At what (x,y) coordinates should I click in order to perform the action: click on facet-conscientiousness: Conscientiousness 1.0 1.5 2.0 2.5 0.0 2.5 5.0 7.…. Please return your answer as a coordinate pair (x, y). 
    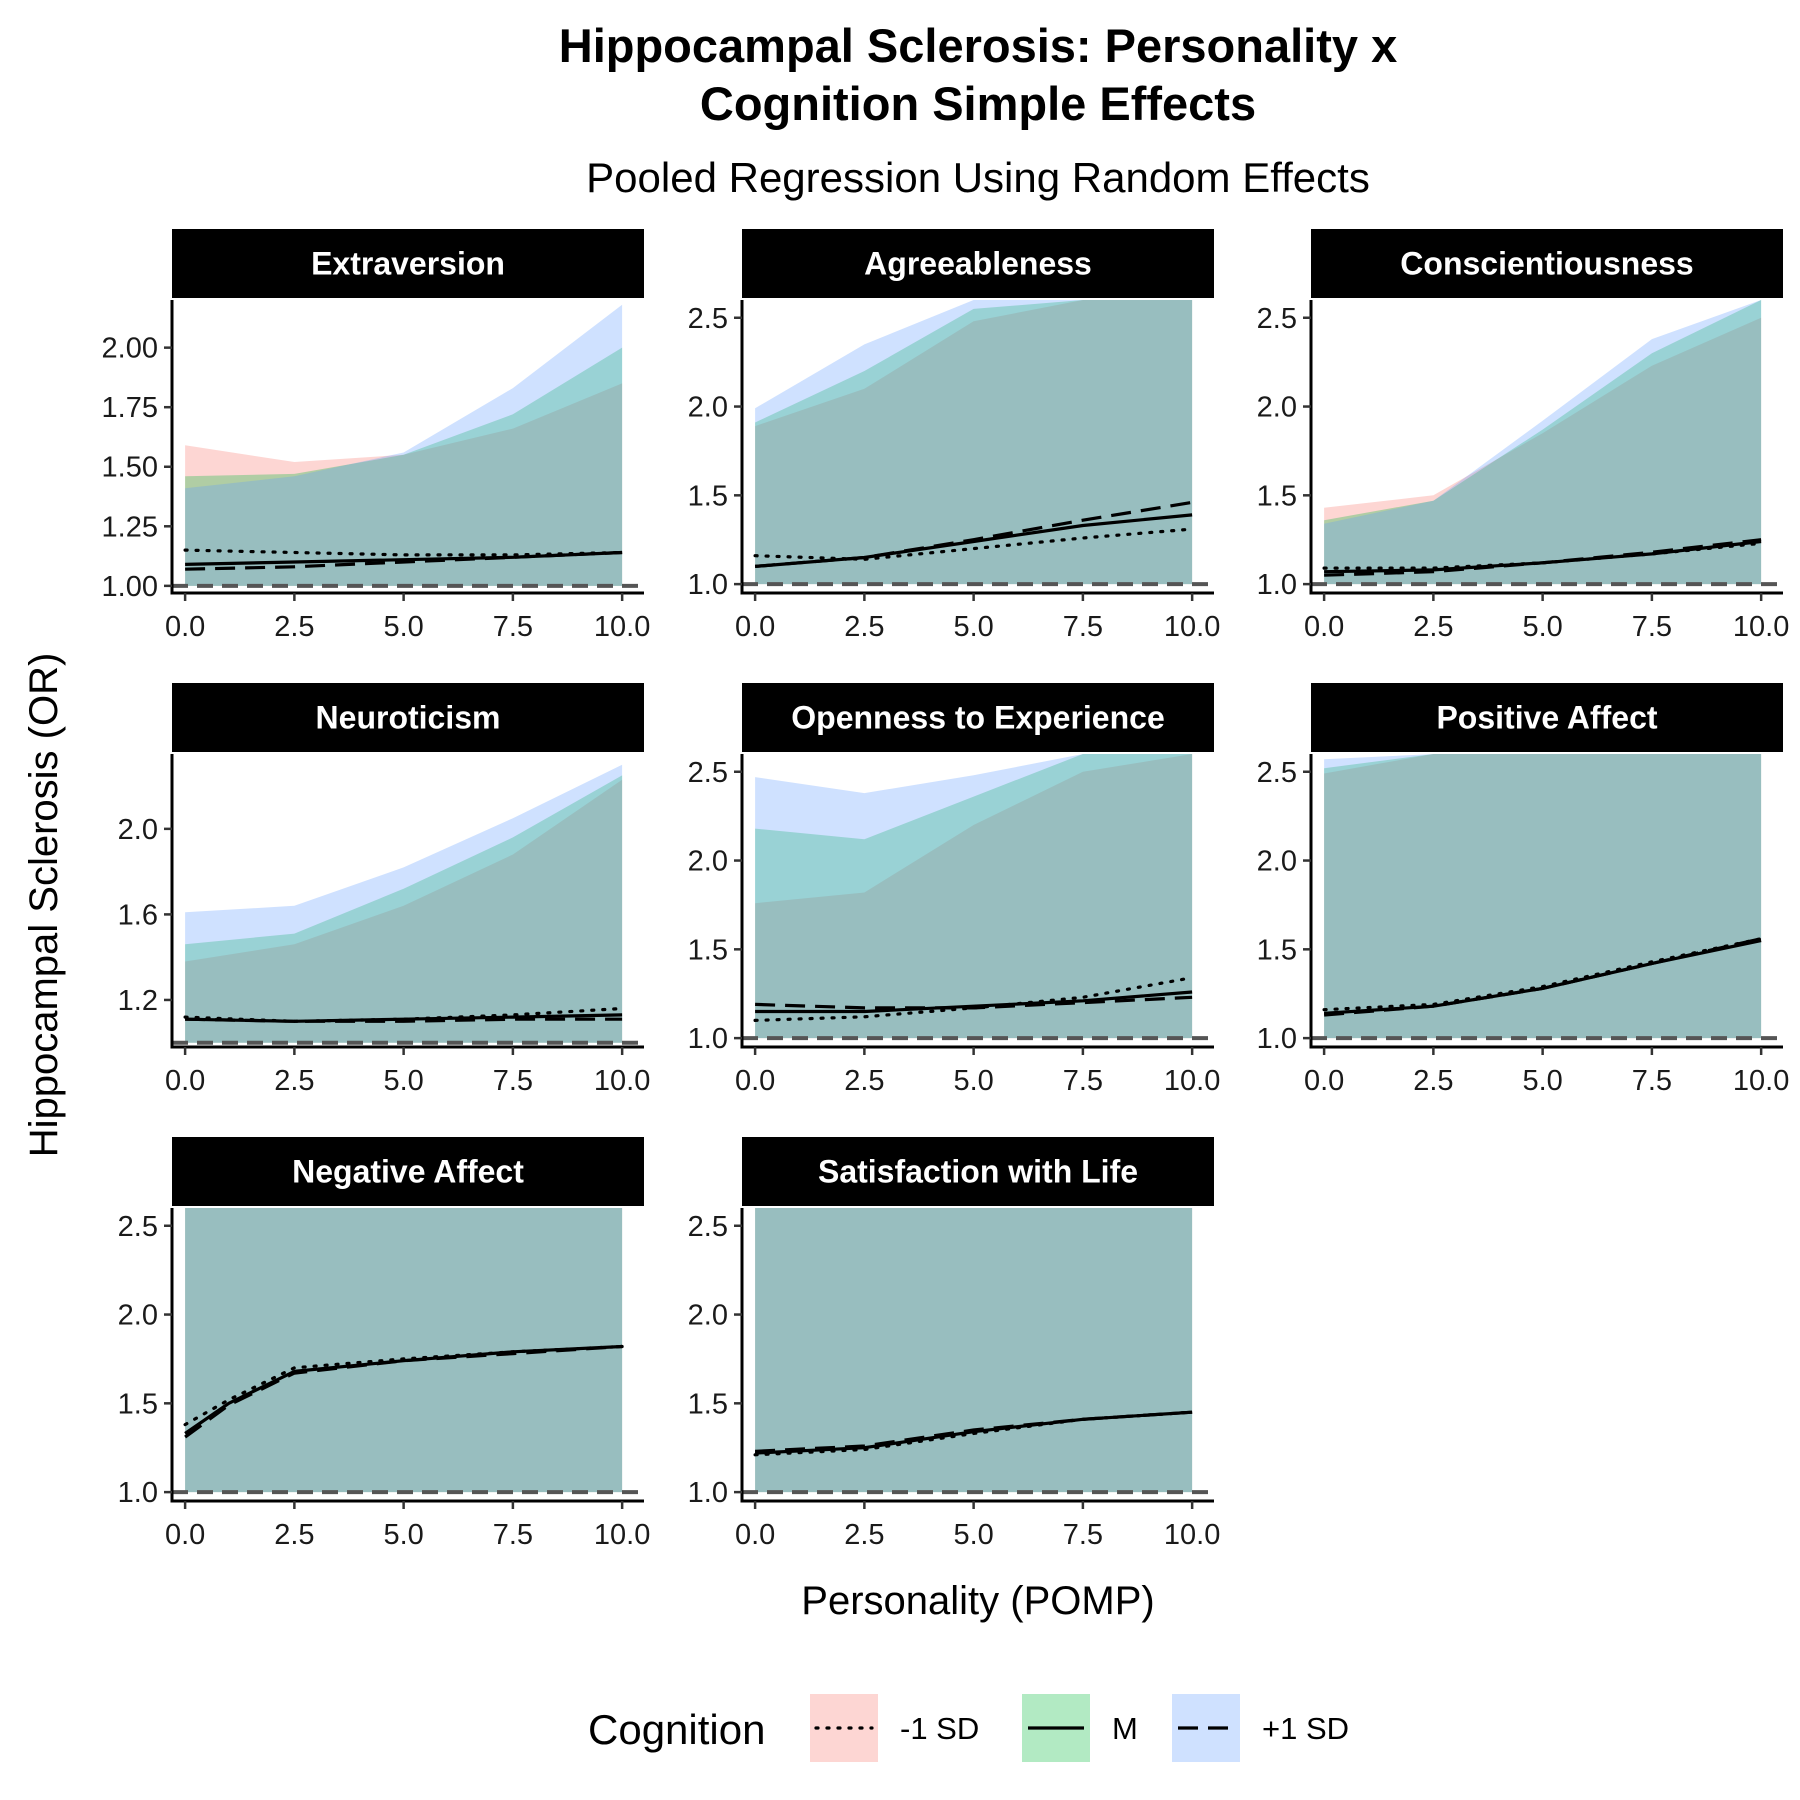
    Looking at the image, I should click on (1523, 436).